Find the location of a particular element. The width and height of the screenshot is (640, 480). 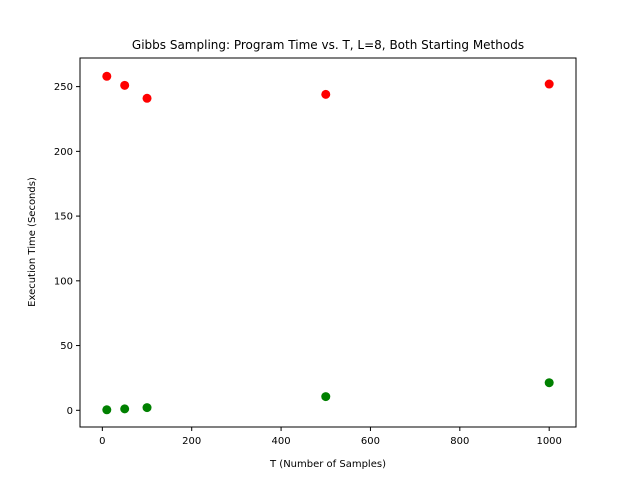

y-tick-label-100: 100 is located at coordinates (63, 281).